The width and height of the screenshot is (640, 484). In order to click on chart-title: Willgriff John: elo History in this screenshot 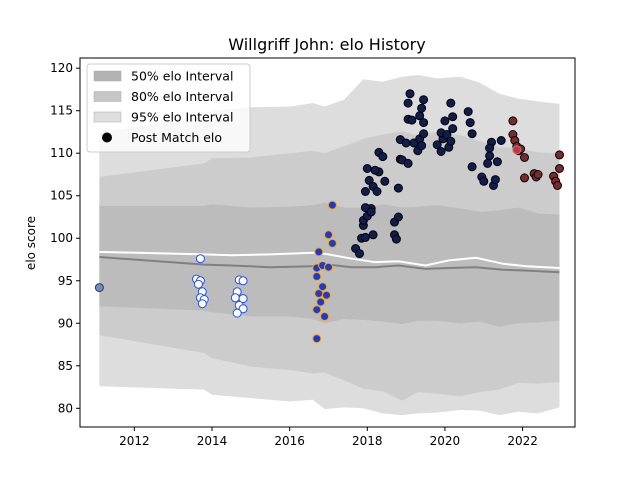, I will do `click(326, 44)`.